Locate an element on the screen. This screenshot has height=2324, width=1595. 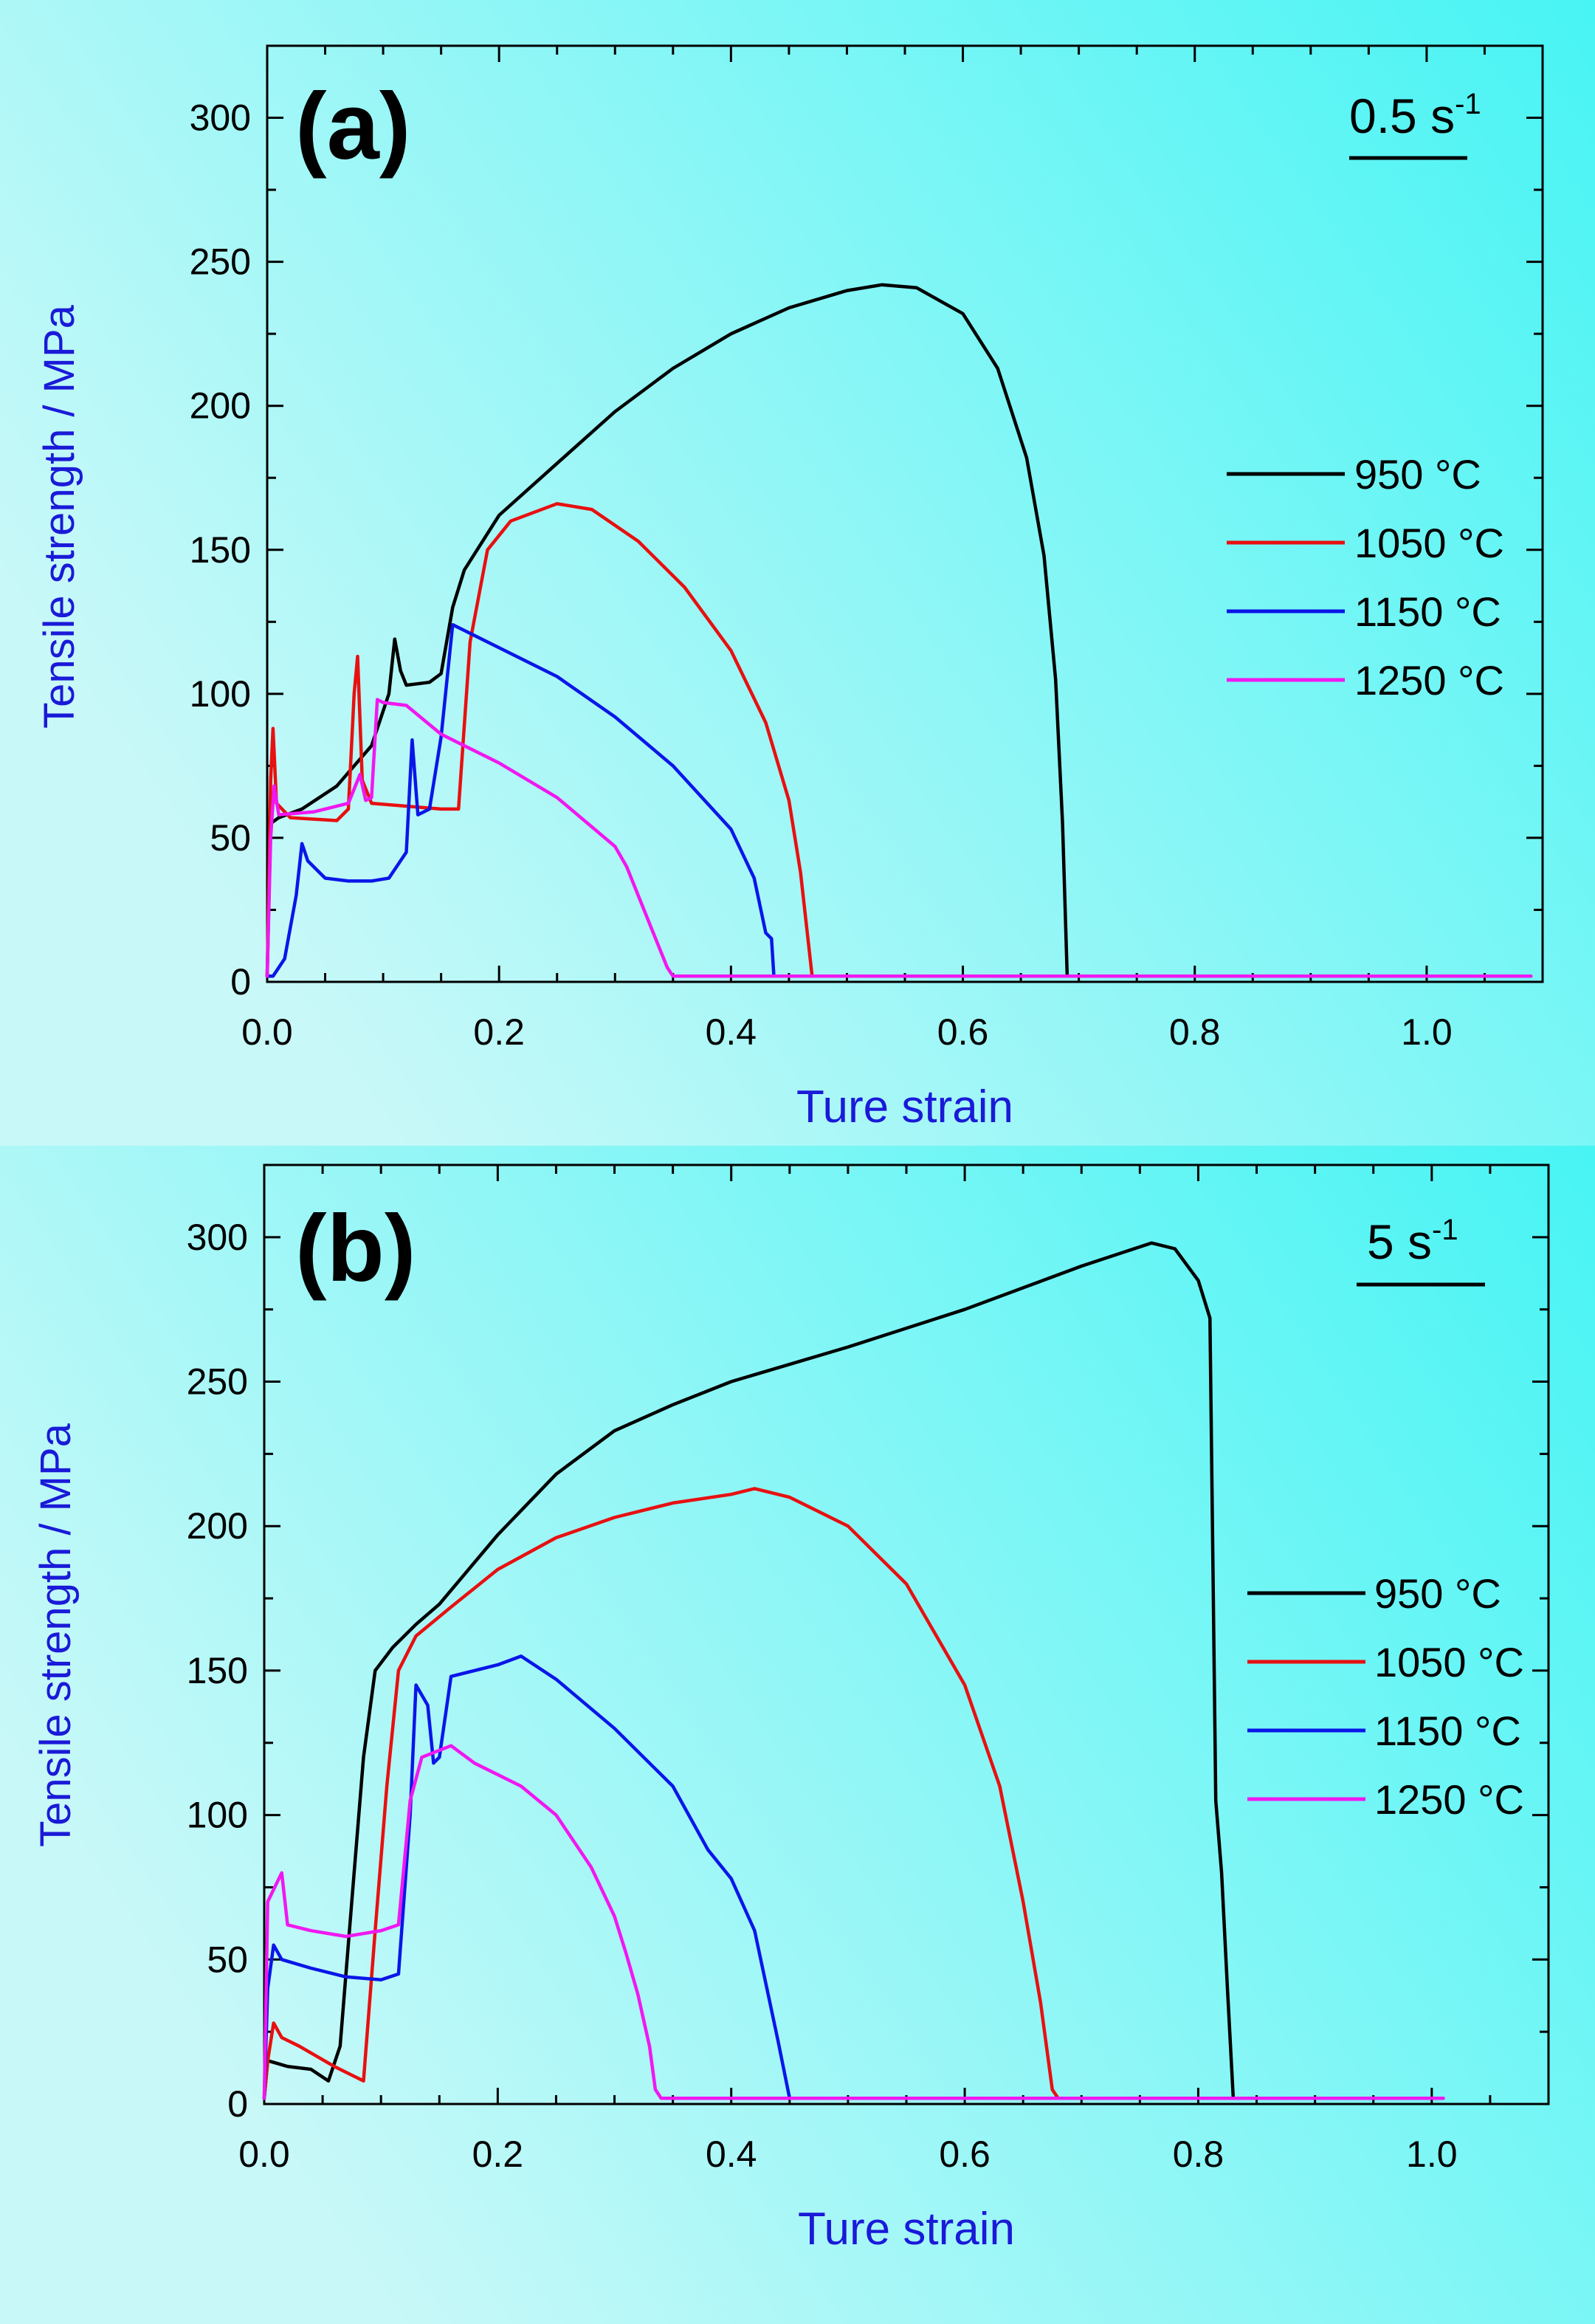
strain-rate-label: 0.5 s-1 is located at coordinates (1415, 116).